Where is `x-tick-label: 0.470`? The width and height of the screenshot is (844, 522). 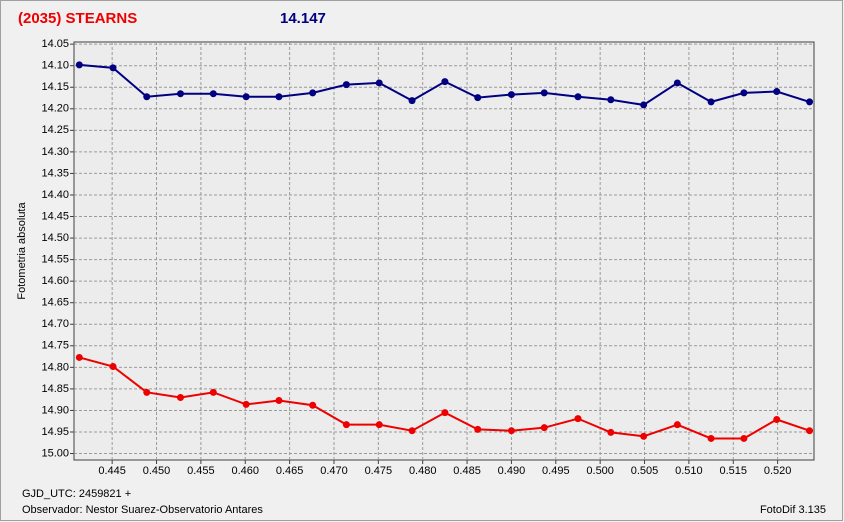
x-tick-label: 0.470 is located at coordinates (334, 471).